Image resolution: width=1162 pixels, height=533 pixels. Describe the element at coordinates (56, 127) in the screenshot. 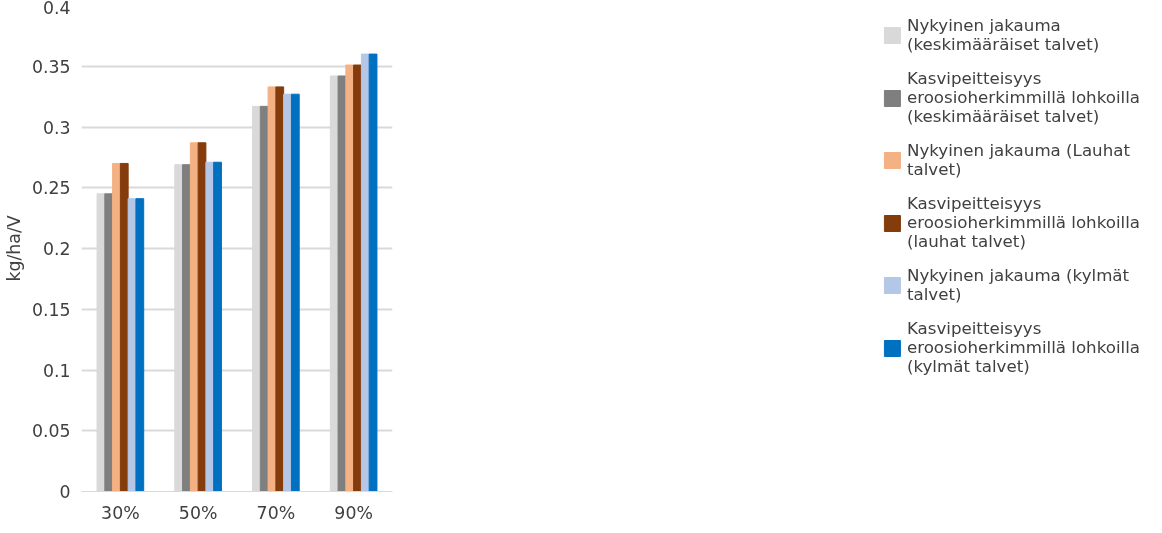

I see `y-tick-label: 0.3` at that location.